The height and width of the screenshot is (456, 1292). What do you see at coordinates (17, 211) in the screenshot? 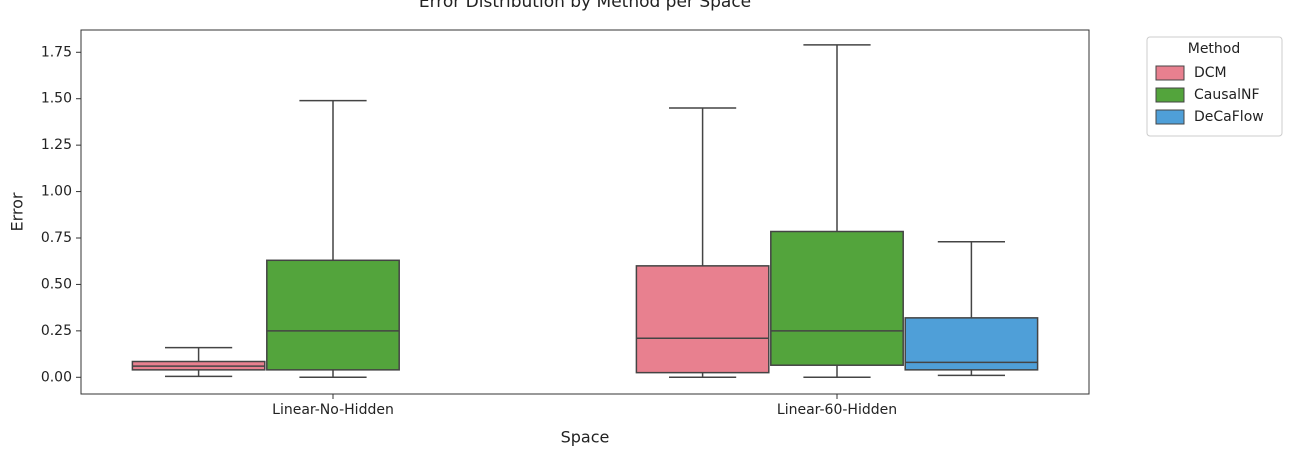
I see `y-axis-title: Error` at bounding box center [17, 211].